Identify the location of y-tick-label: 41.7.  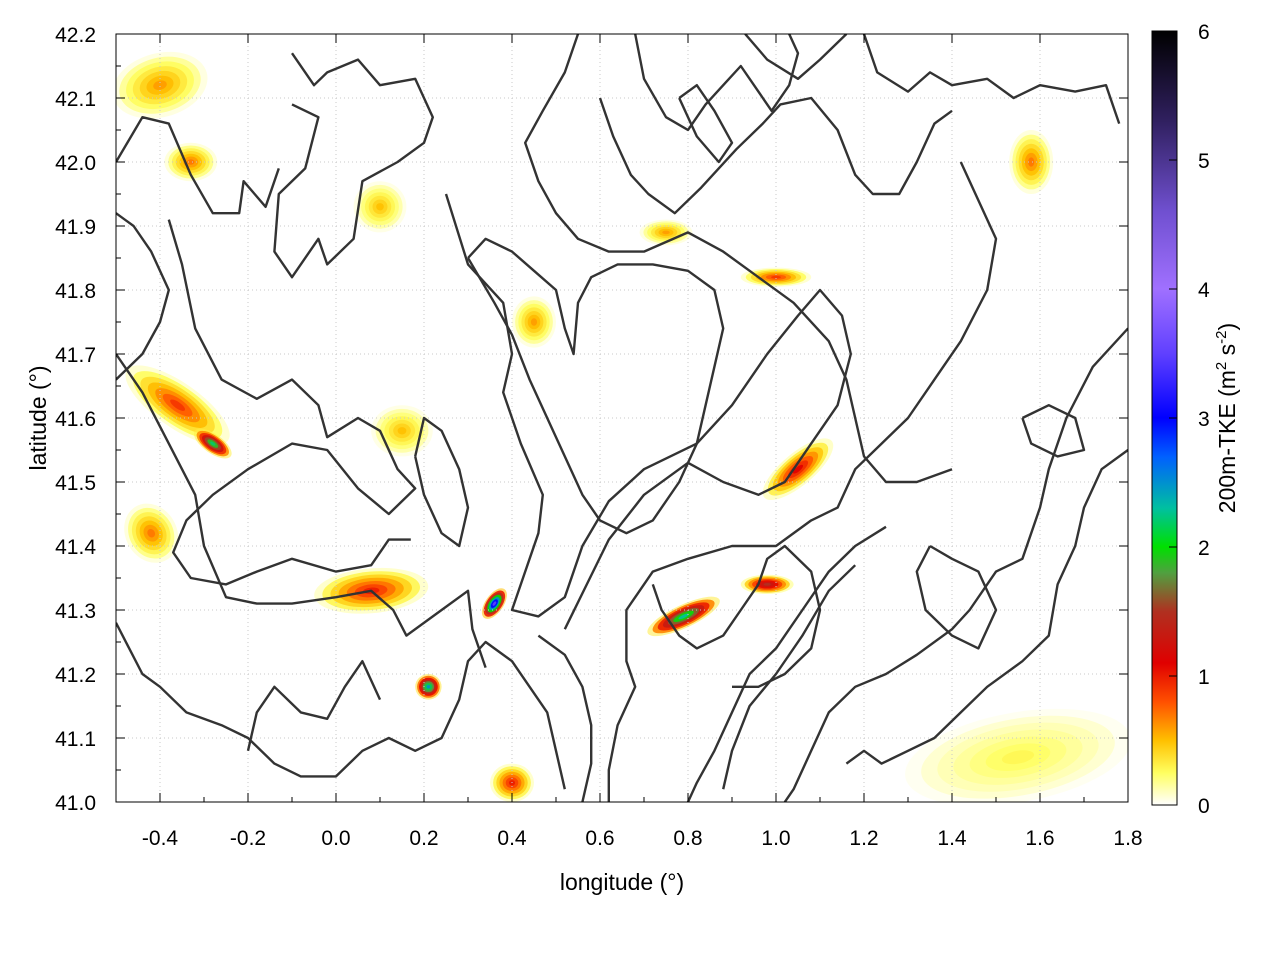
(75, 355).